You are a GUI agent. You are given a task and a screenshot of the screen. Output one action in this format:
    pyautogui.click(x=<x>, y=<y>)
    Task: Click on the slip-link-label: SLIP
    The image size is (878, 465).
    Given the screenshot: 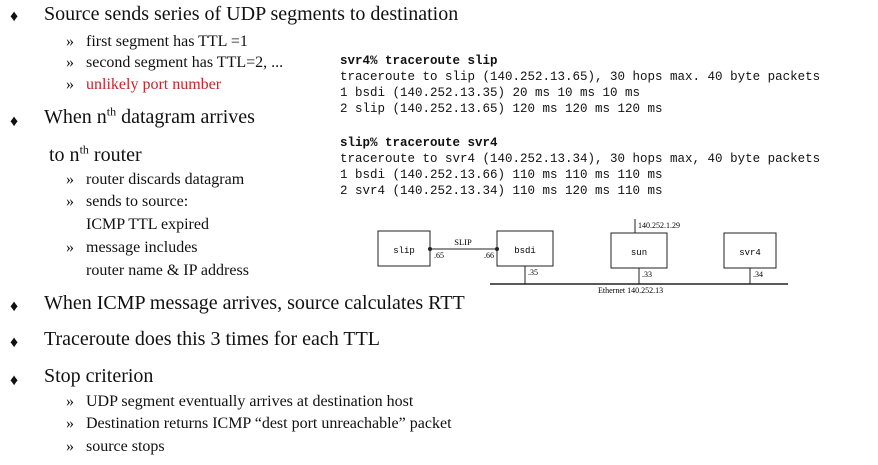 What is the action you would take?
    pyautogui.click(x=463, y=242)
    